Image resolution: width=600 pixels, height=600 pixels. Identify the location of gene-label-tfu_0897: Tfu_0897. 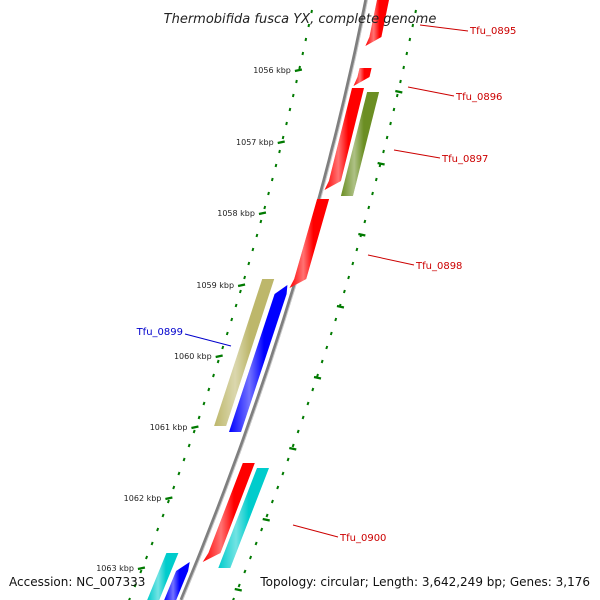
(464, 159).